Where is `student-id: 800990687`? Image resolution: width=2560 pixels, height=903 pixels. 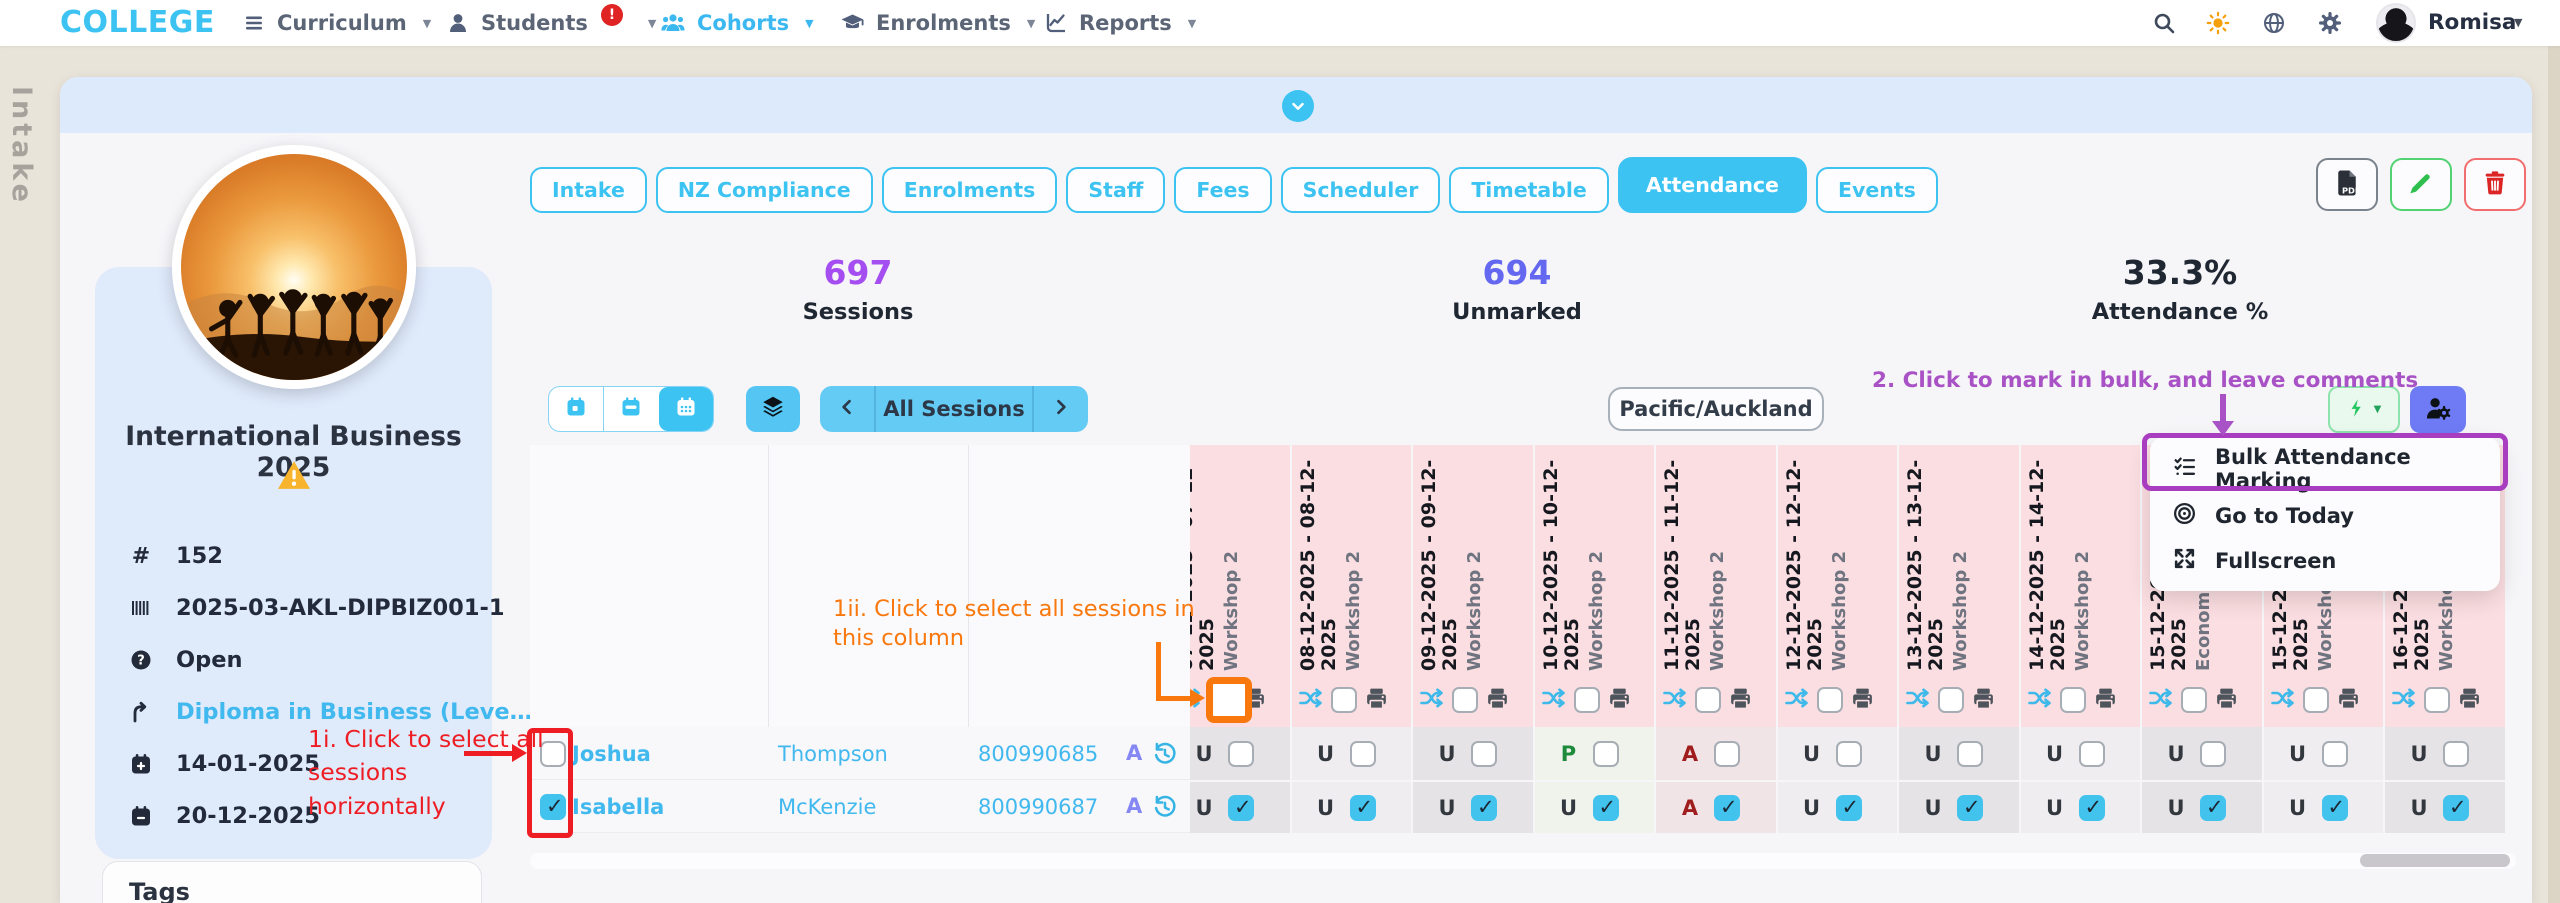 student-id: 800990687 is located at coordinates (1038, 807).